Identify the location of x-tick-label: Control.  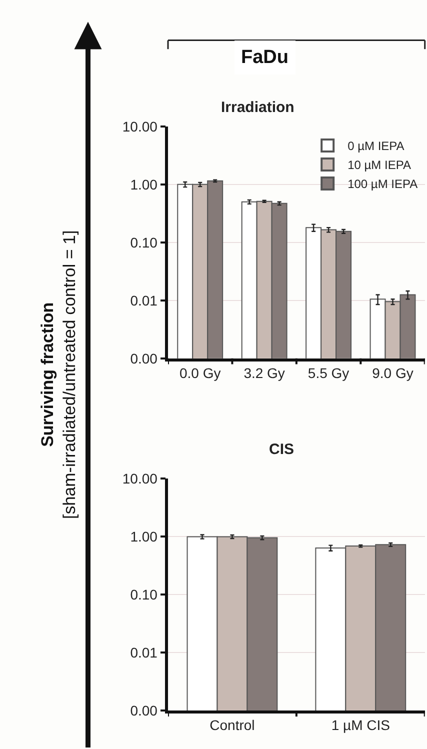
(232, 725).